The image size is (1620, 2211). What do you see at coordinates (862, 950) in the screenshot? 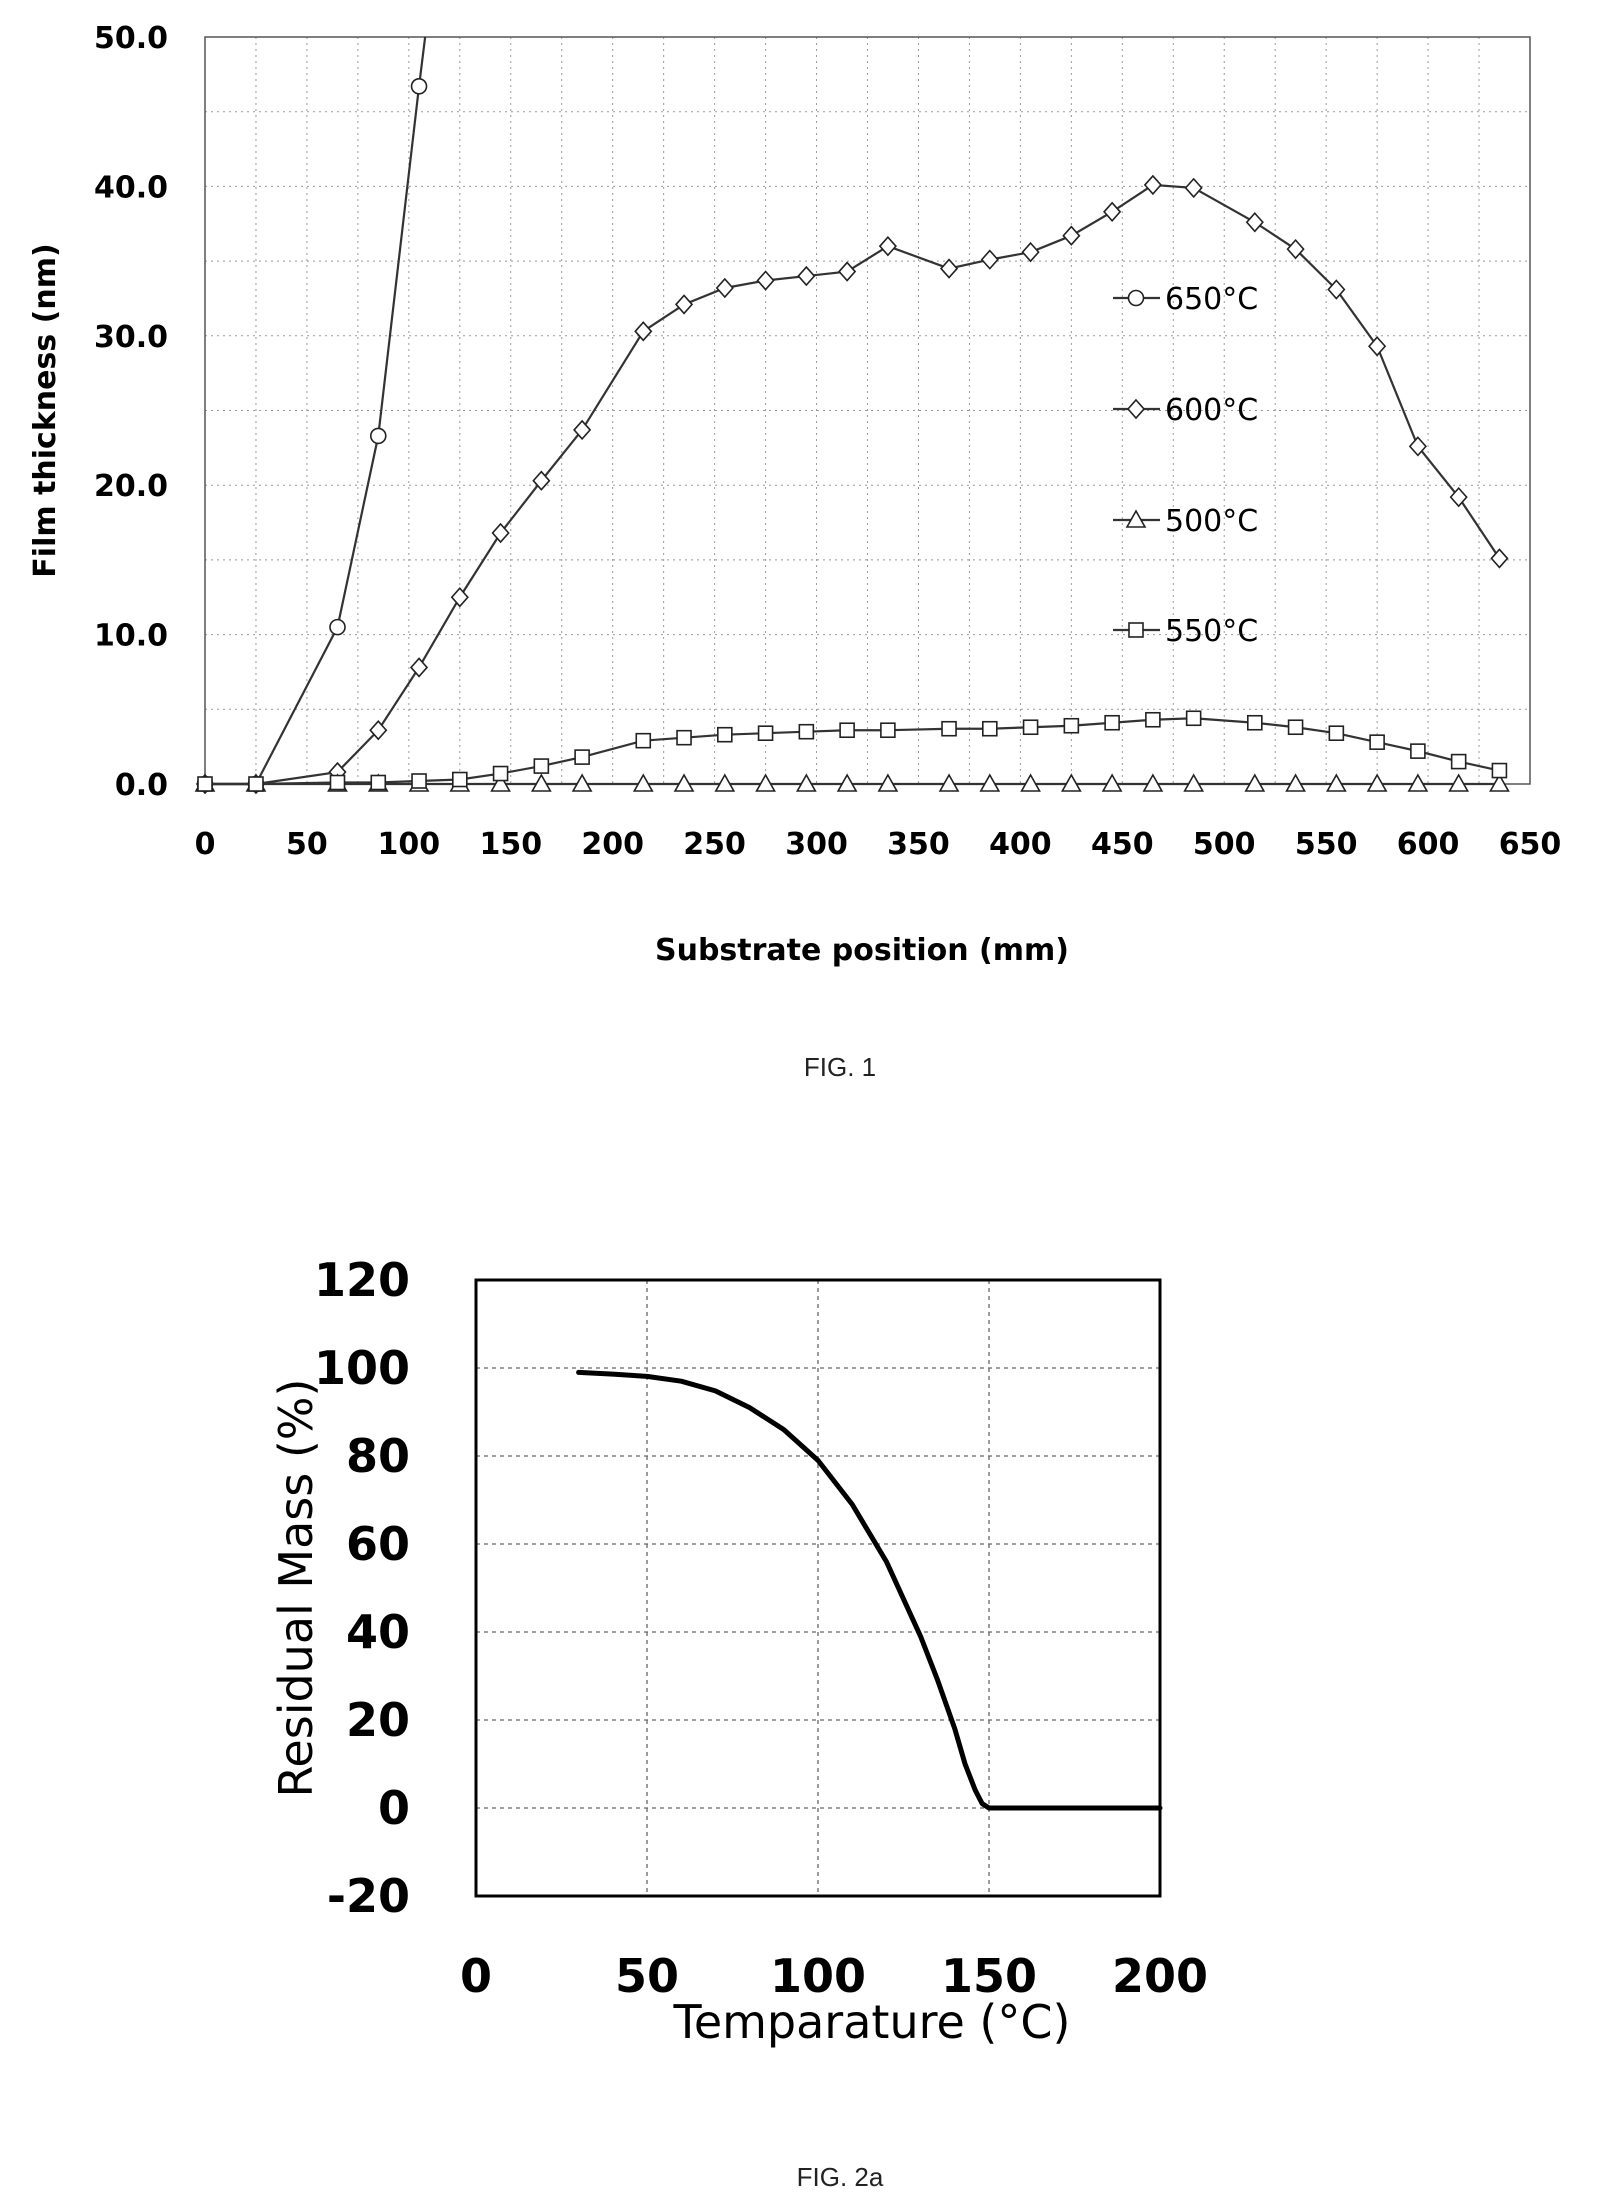
I see `x-axis-title: Substrate position (mm)` at bounding box center [862, 950].